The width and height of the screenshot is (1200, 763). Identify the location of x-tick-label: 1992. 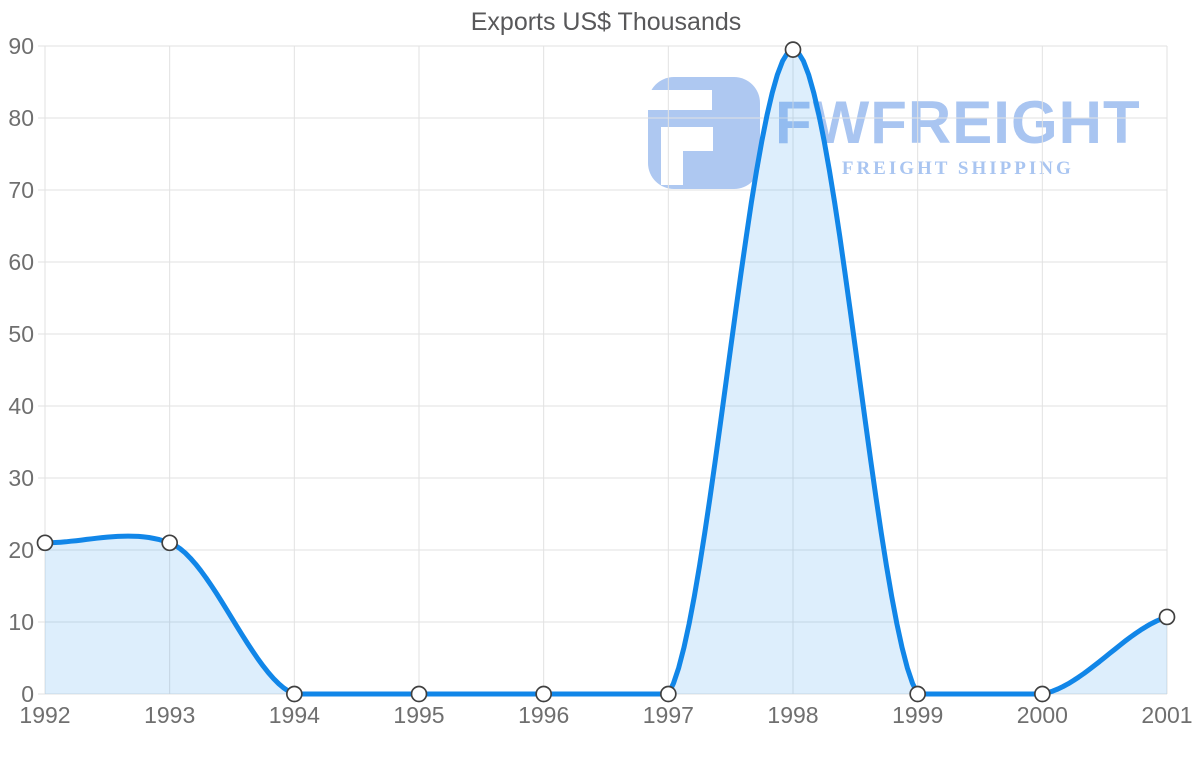
(44, 715).